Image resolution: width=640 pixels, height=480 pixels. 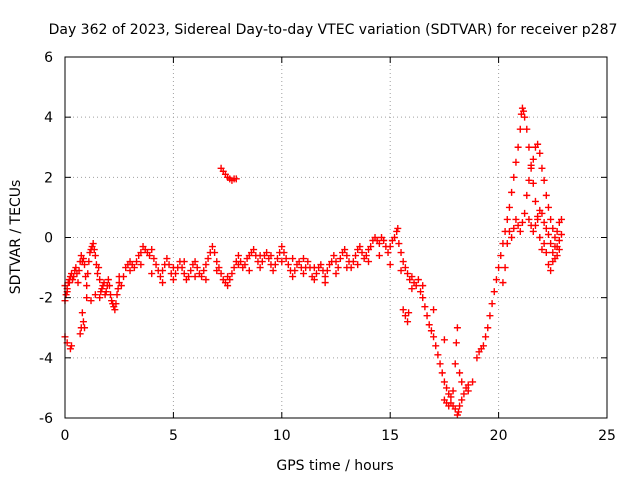 What do you see at coordinates (65, 436) in the screenshot?
I see `x-tick-label: 0` at bounding box center [65, 436].